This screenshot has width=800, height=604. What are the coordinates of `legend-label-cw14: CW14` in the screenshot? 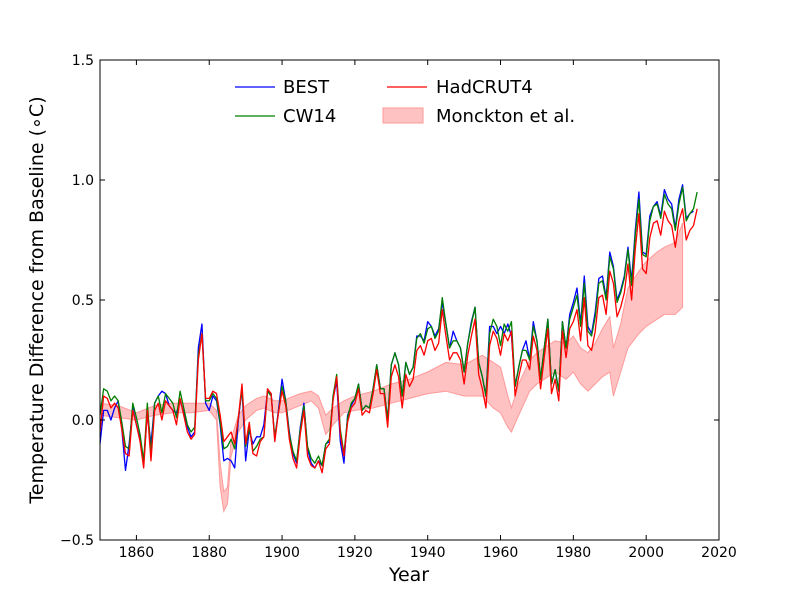 It's located at (309, 116).